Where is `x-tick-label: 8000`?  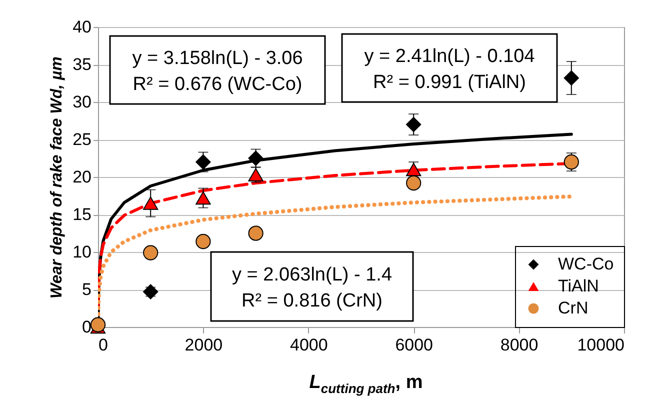 x-tick-label: 8000 is located at coordinates (519, 345).